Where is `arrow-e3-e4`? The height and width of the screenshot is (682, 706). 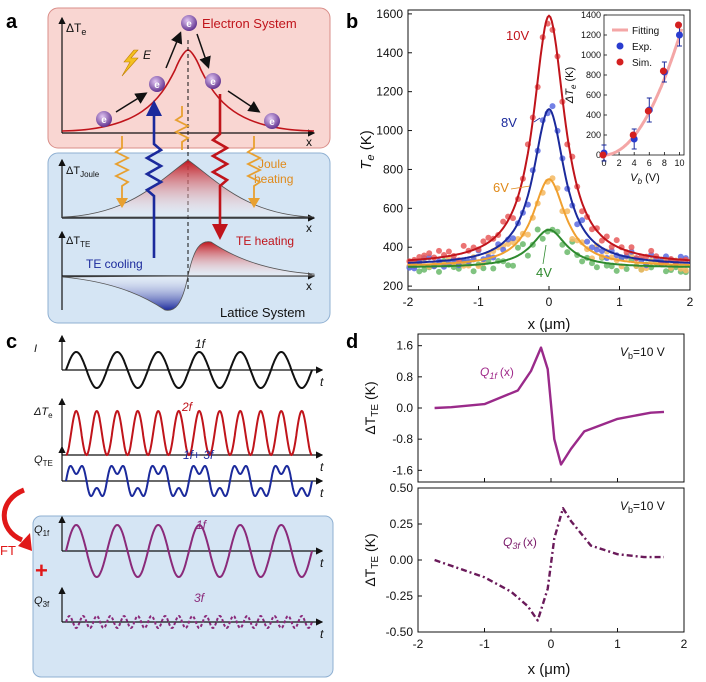 arrow-e3-e4 is located at coordinates (203, 51).